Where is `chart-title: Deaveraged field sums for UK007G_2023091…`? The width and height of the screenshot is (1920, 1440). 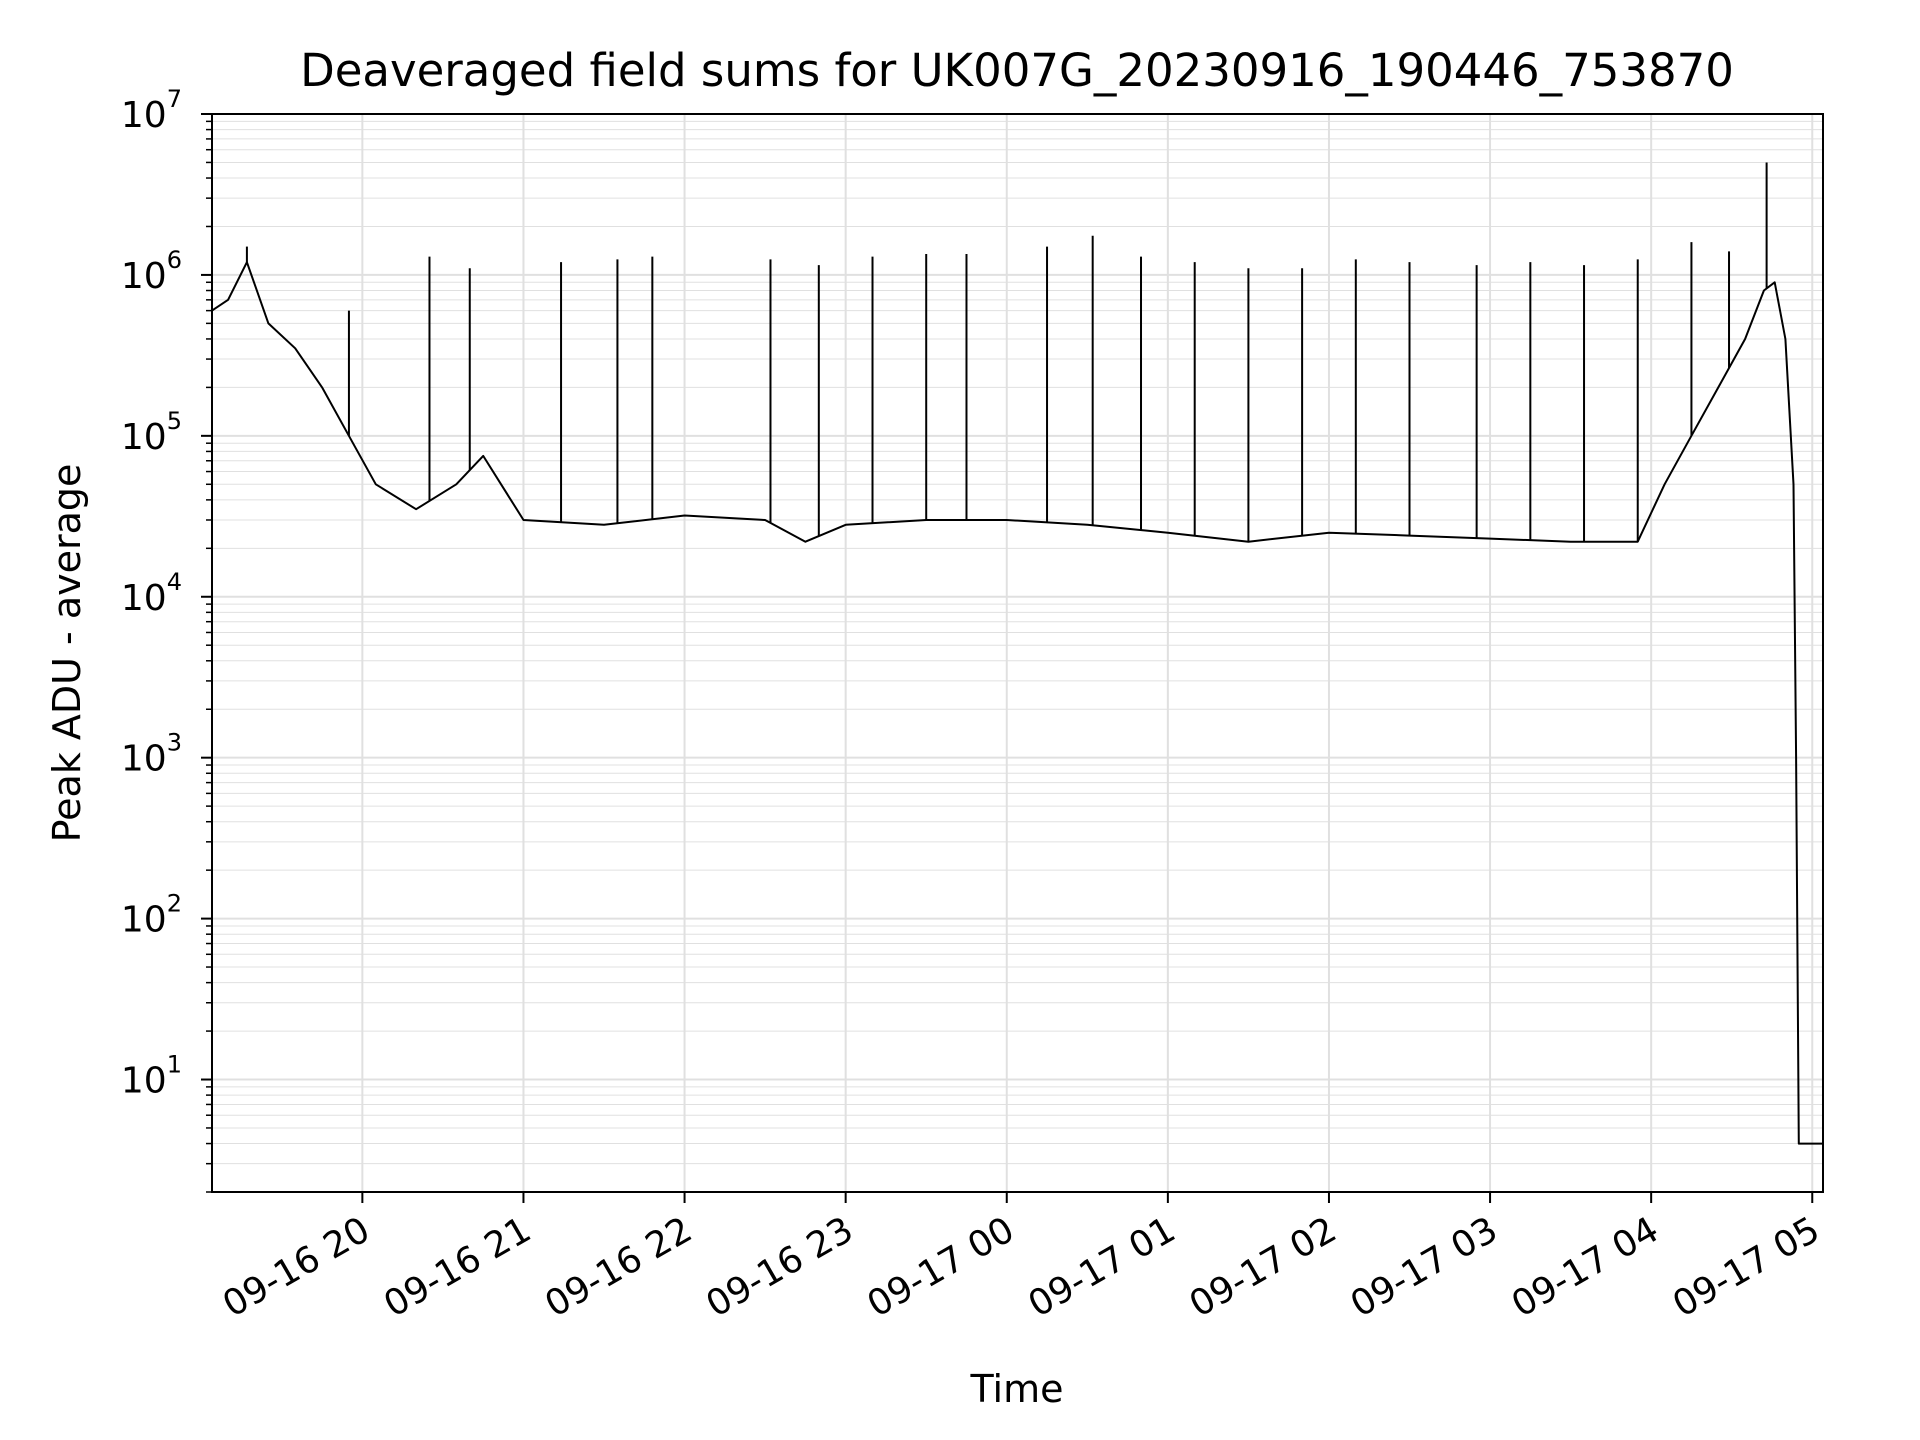
chart-title: Deaveraged field sums for UK007G_2023091… is located at coordinates (1017, 70).